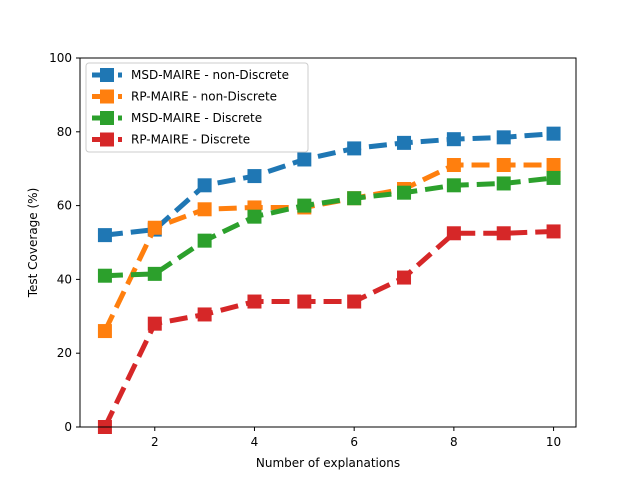 The image size is (640, 480). What do you see at coordinates (454, 442) in the screenshot?
I see `x-tick-label: 8` at bounding box center [454, 442].